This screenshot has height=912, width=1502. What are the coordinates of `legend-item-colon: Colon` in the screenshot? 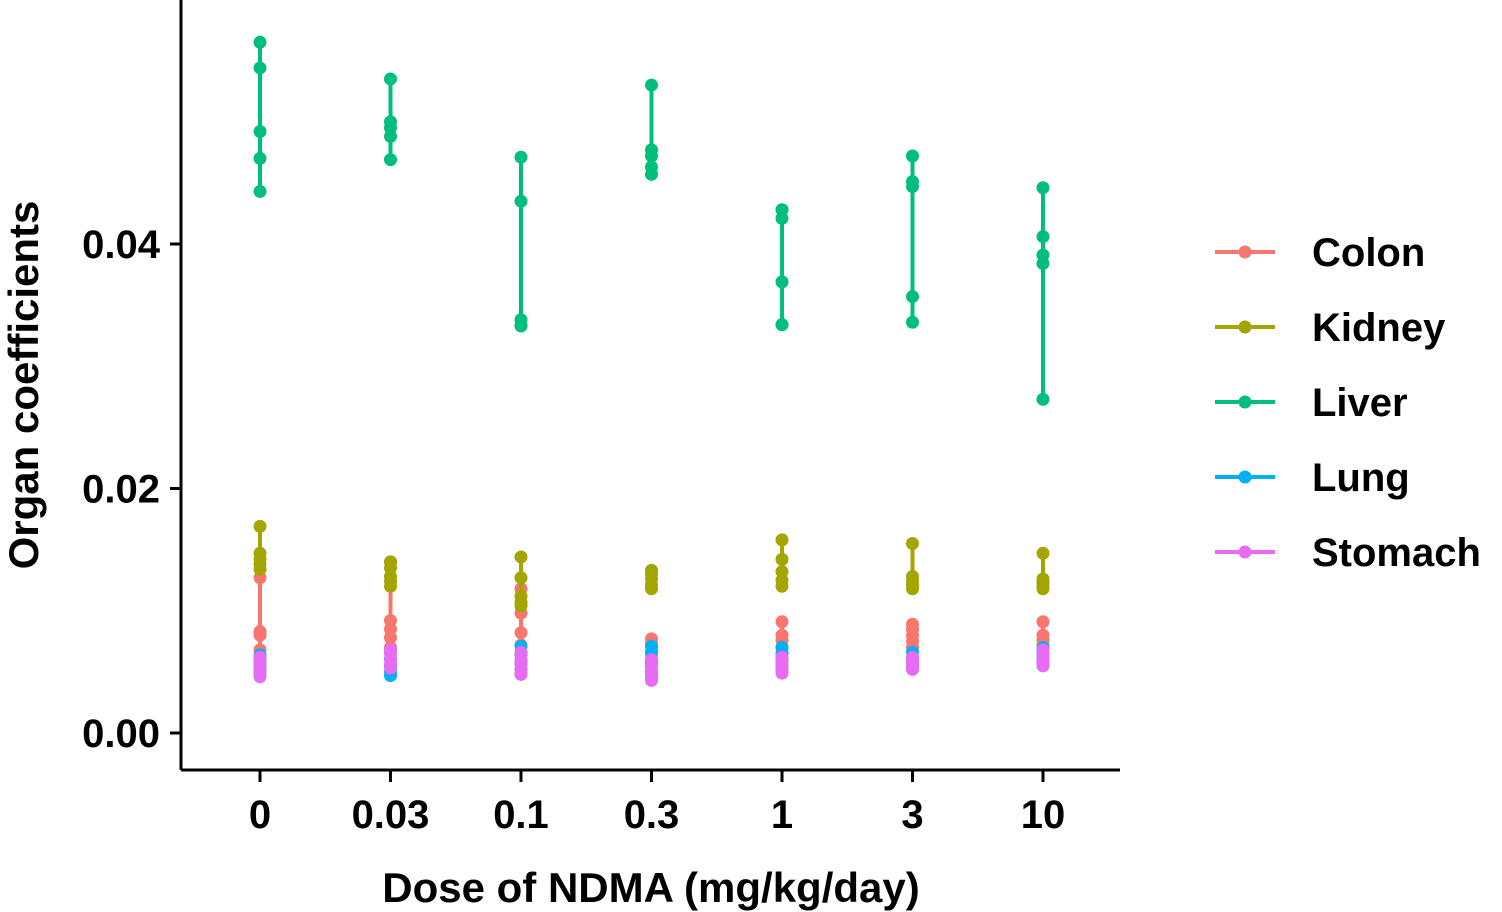 It's located at (1320, 253).